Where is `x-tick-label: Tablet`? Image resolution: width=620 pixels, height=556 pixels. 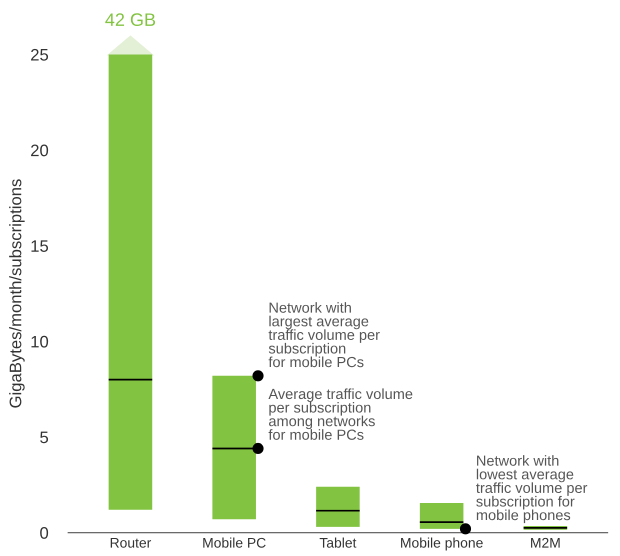
x-tick-label: Tablet is located at coordinates (338, 543).